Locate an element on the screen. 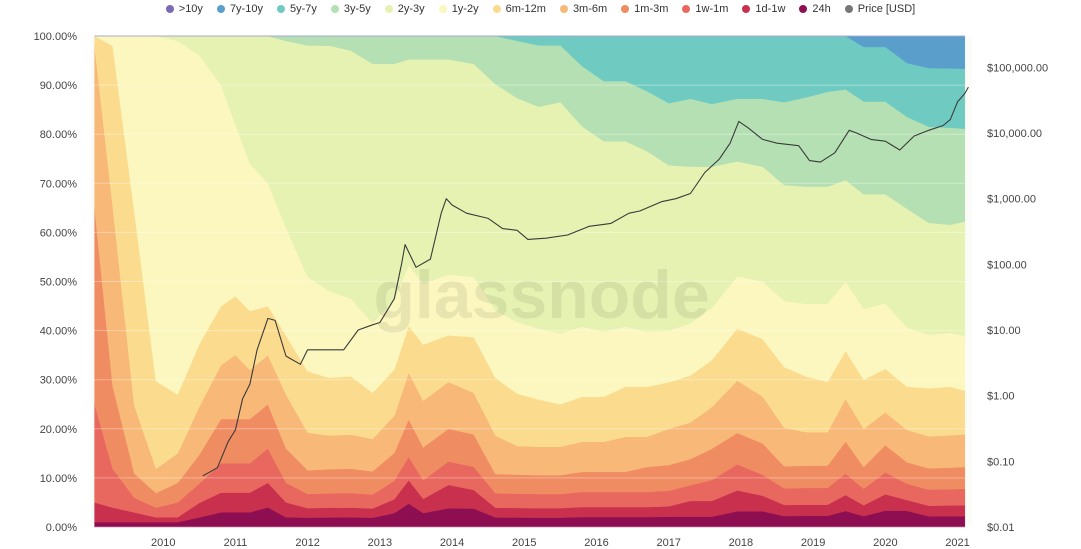 The height and width of the screenshot is (549, 1081). legend-item-2y-3y: 2y-3y is located at coordinates (404, 9).